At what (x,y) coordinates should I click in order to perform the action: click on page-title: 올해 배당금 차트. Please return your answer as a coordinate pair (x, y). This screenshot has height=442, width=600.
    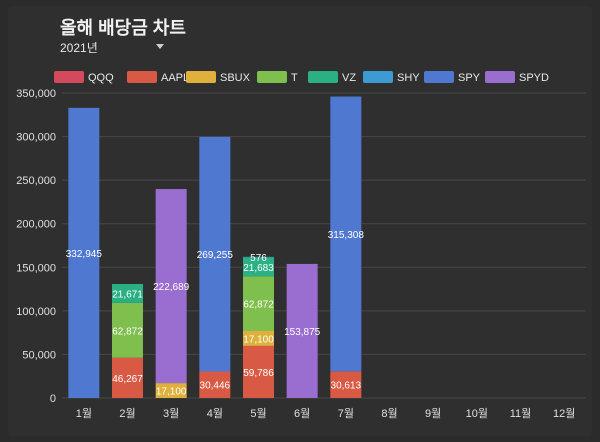
    Looking at the image, I should click on (123, 28).